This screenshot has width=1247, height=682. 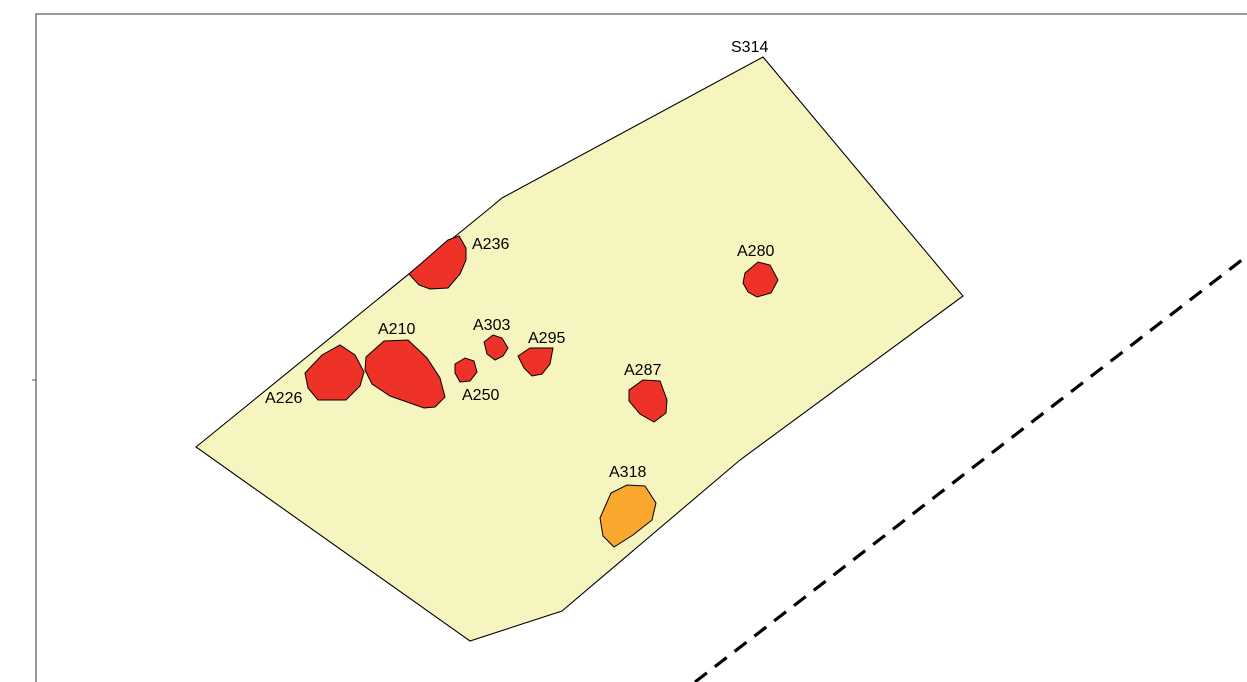 I want to click on feature-label-a210: A210, so click(x=396, y=329).